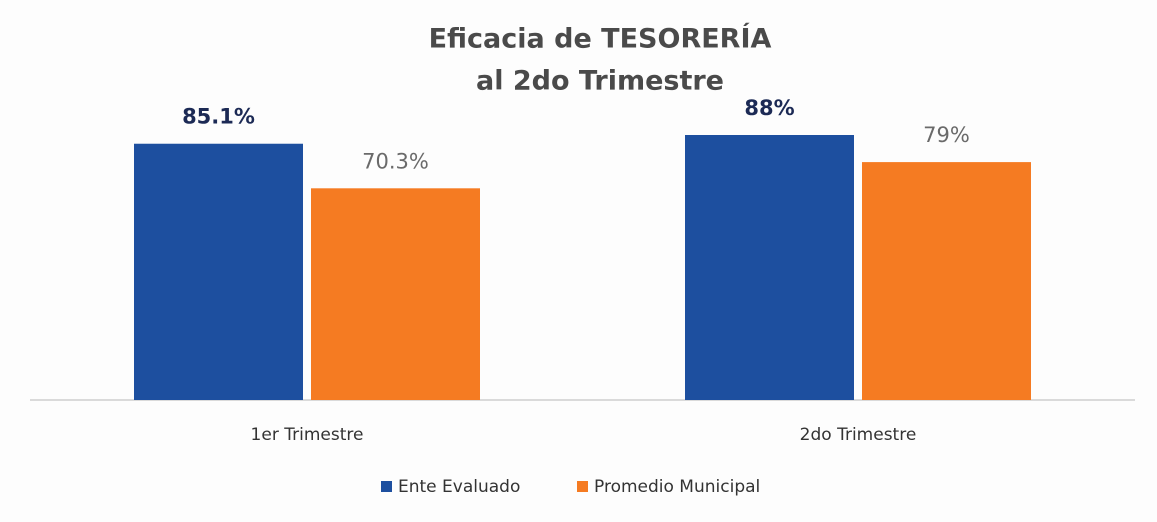 Image resolution: width=1157 pixels, height=522 pixels. What do you see at coordinates (769, 108) in the screenshot?
I see `data-label: 88%` at bounding box center [769, 108].